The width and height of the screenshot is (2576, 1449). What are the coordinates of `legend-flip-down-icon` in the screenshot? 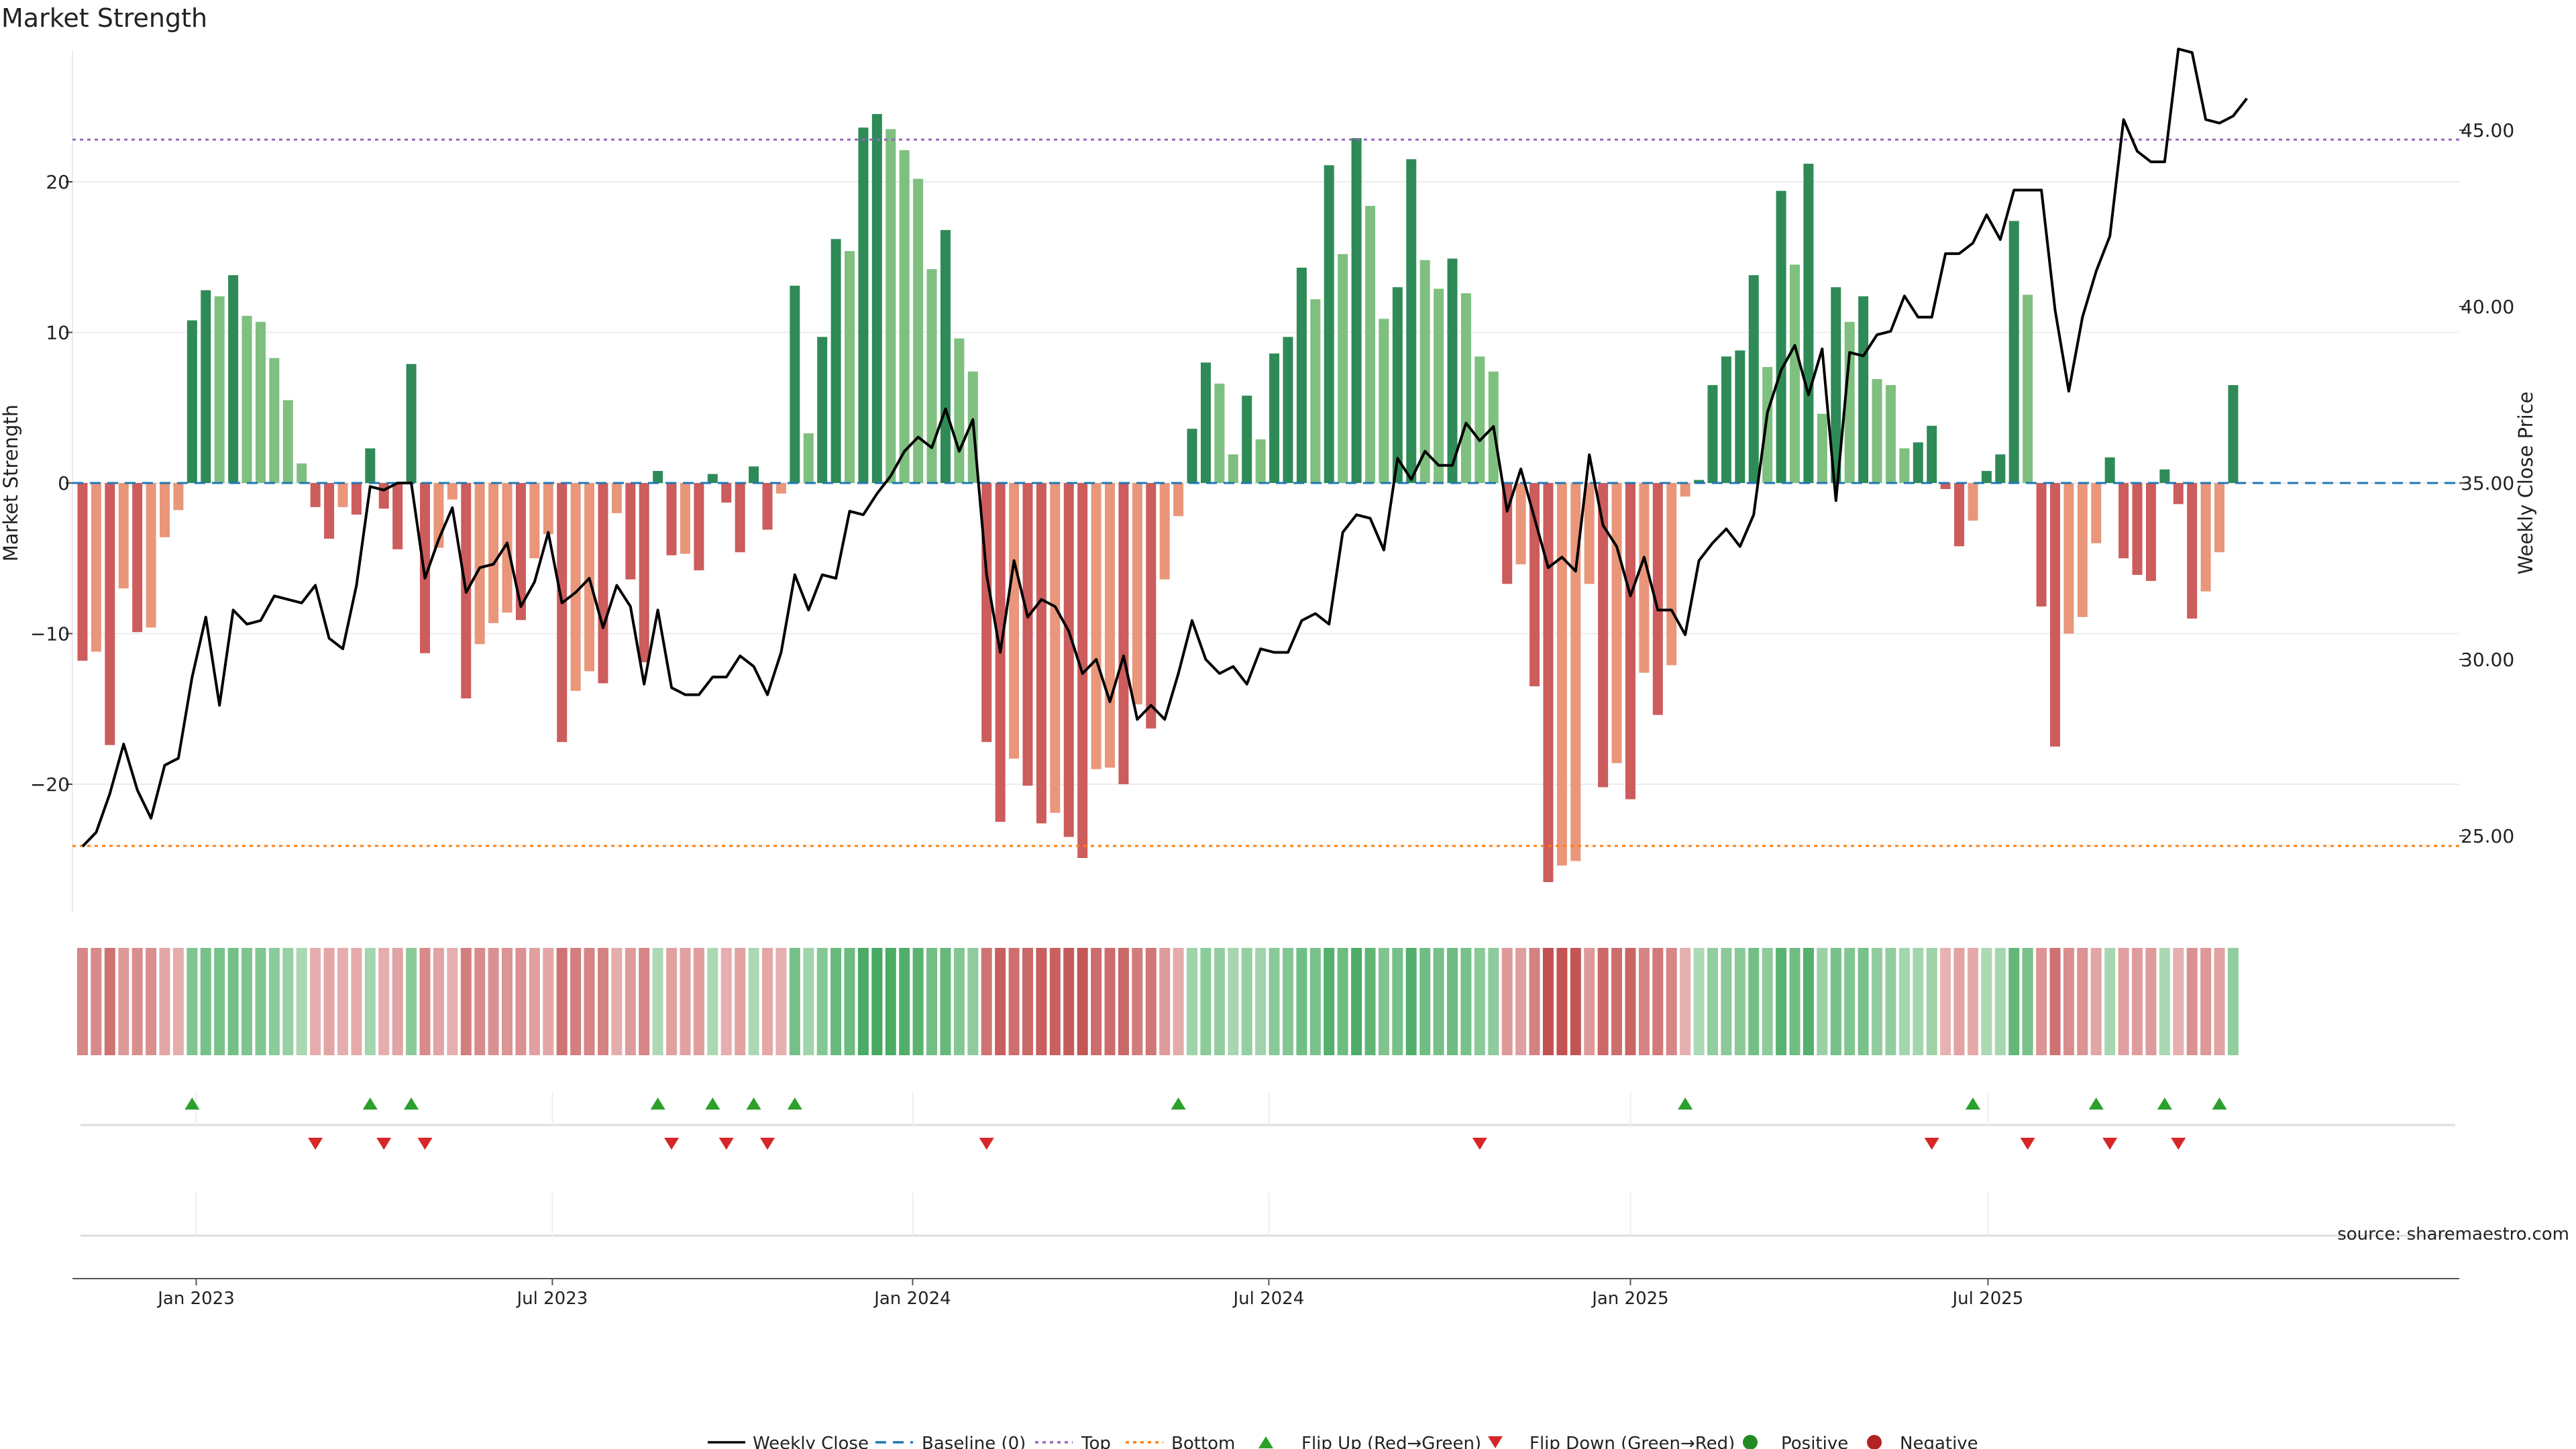 It's located at (1495, 1442).